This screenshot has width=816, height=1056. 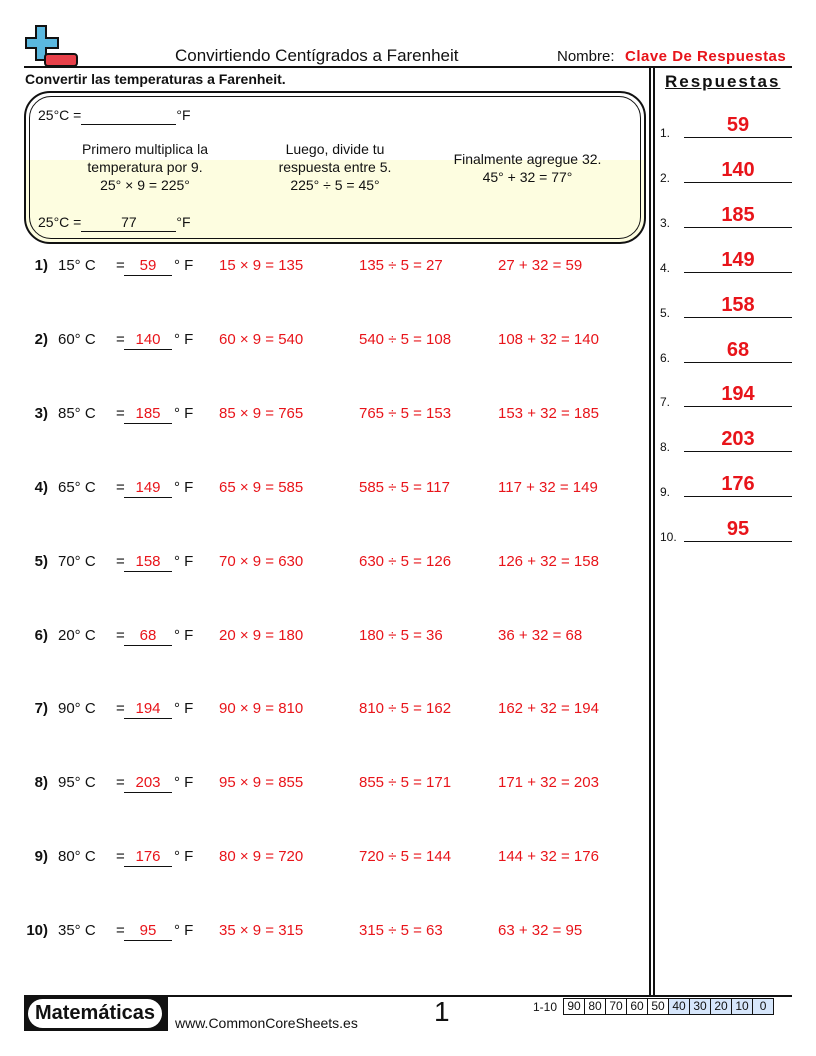 What do you see at coordinates (738, 216) in the screenshot?
I see `answer-value: 185` at bounding box center [738, 216].